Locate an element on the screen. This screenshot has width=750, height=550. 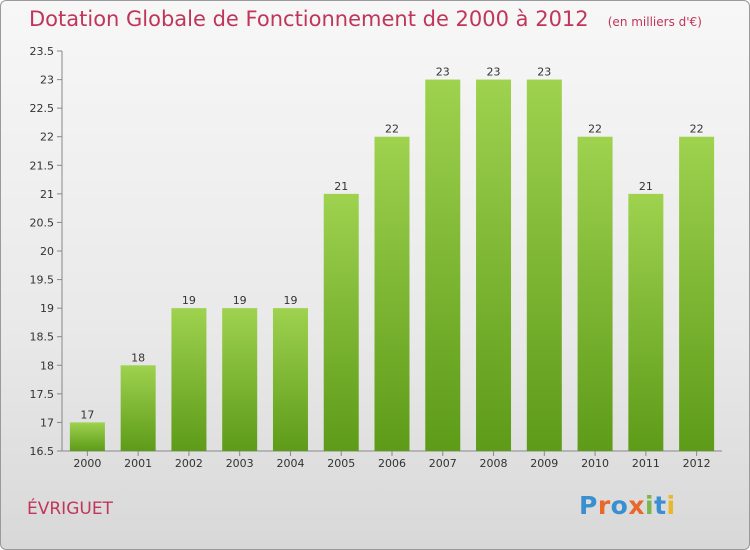
logo-letter: o is located at coordinates (619, 505).